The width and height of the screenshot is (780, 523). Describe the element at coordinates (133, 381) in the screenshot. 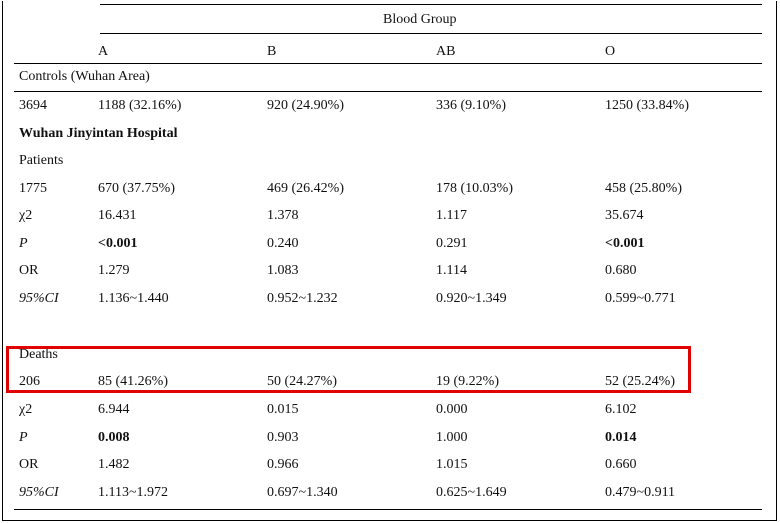

I see `deaths-a: 85 (41.26%)` at that location.